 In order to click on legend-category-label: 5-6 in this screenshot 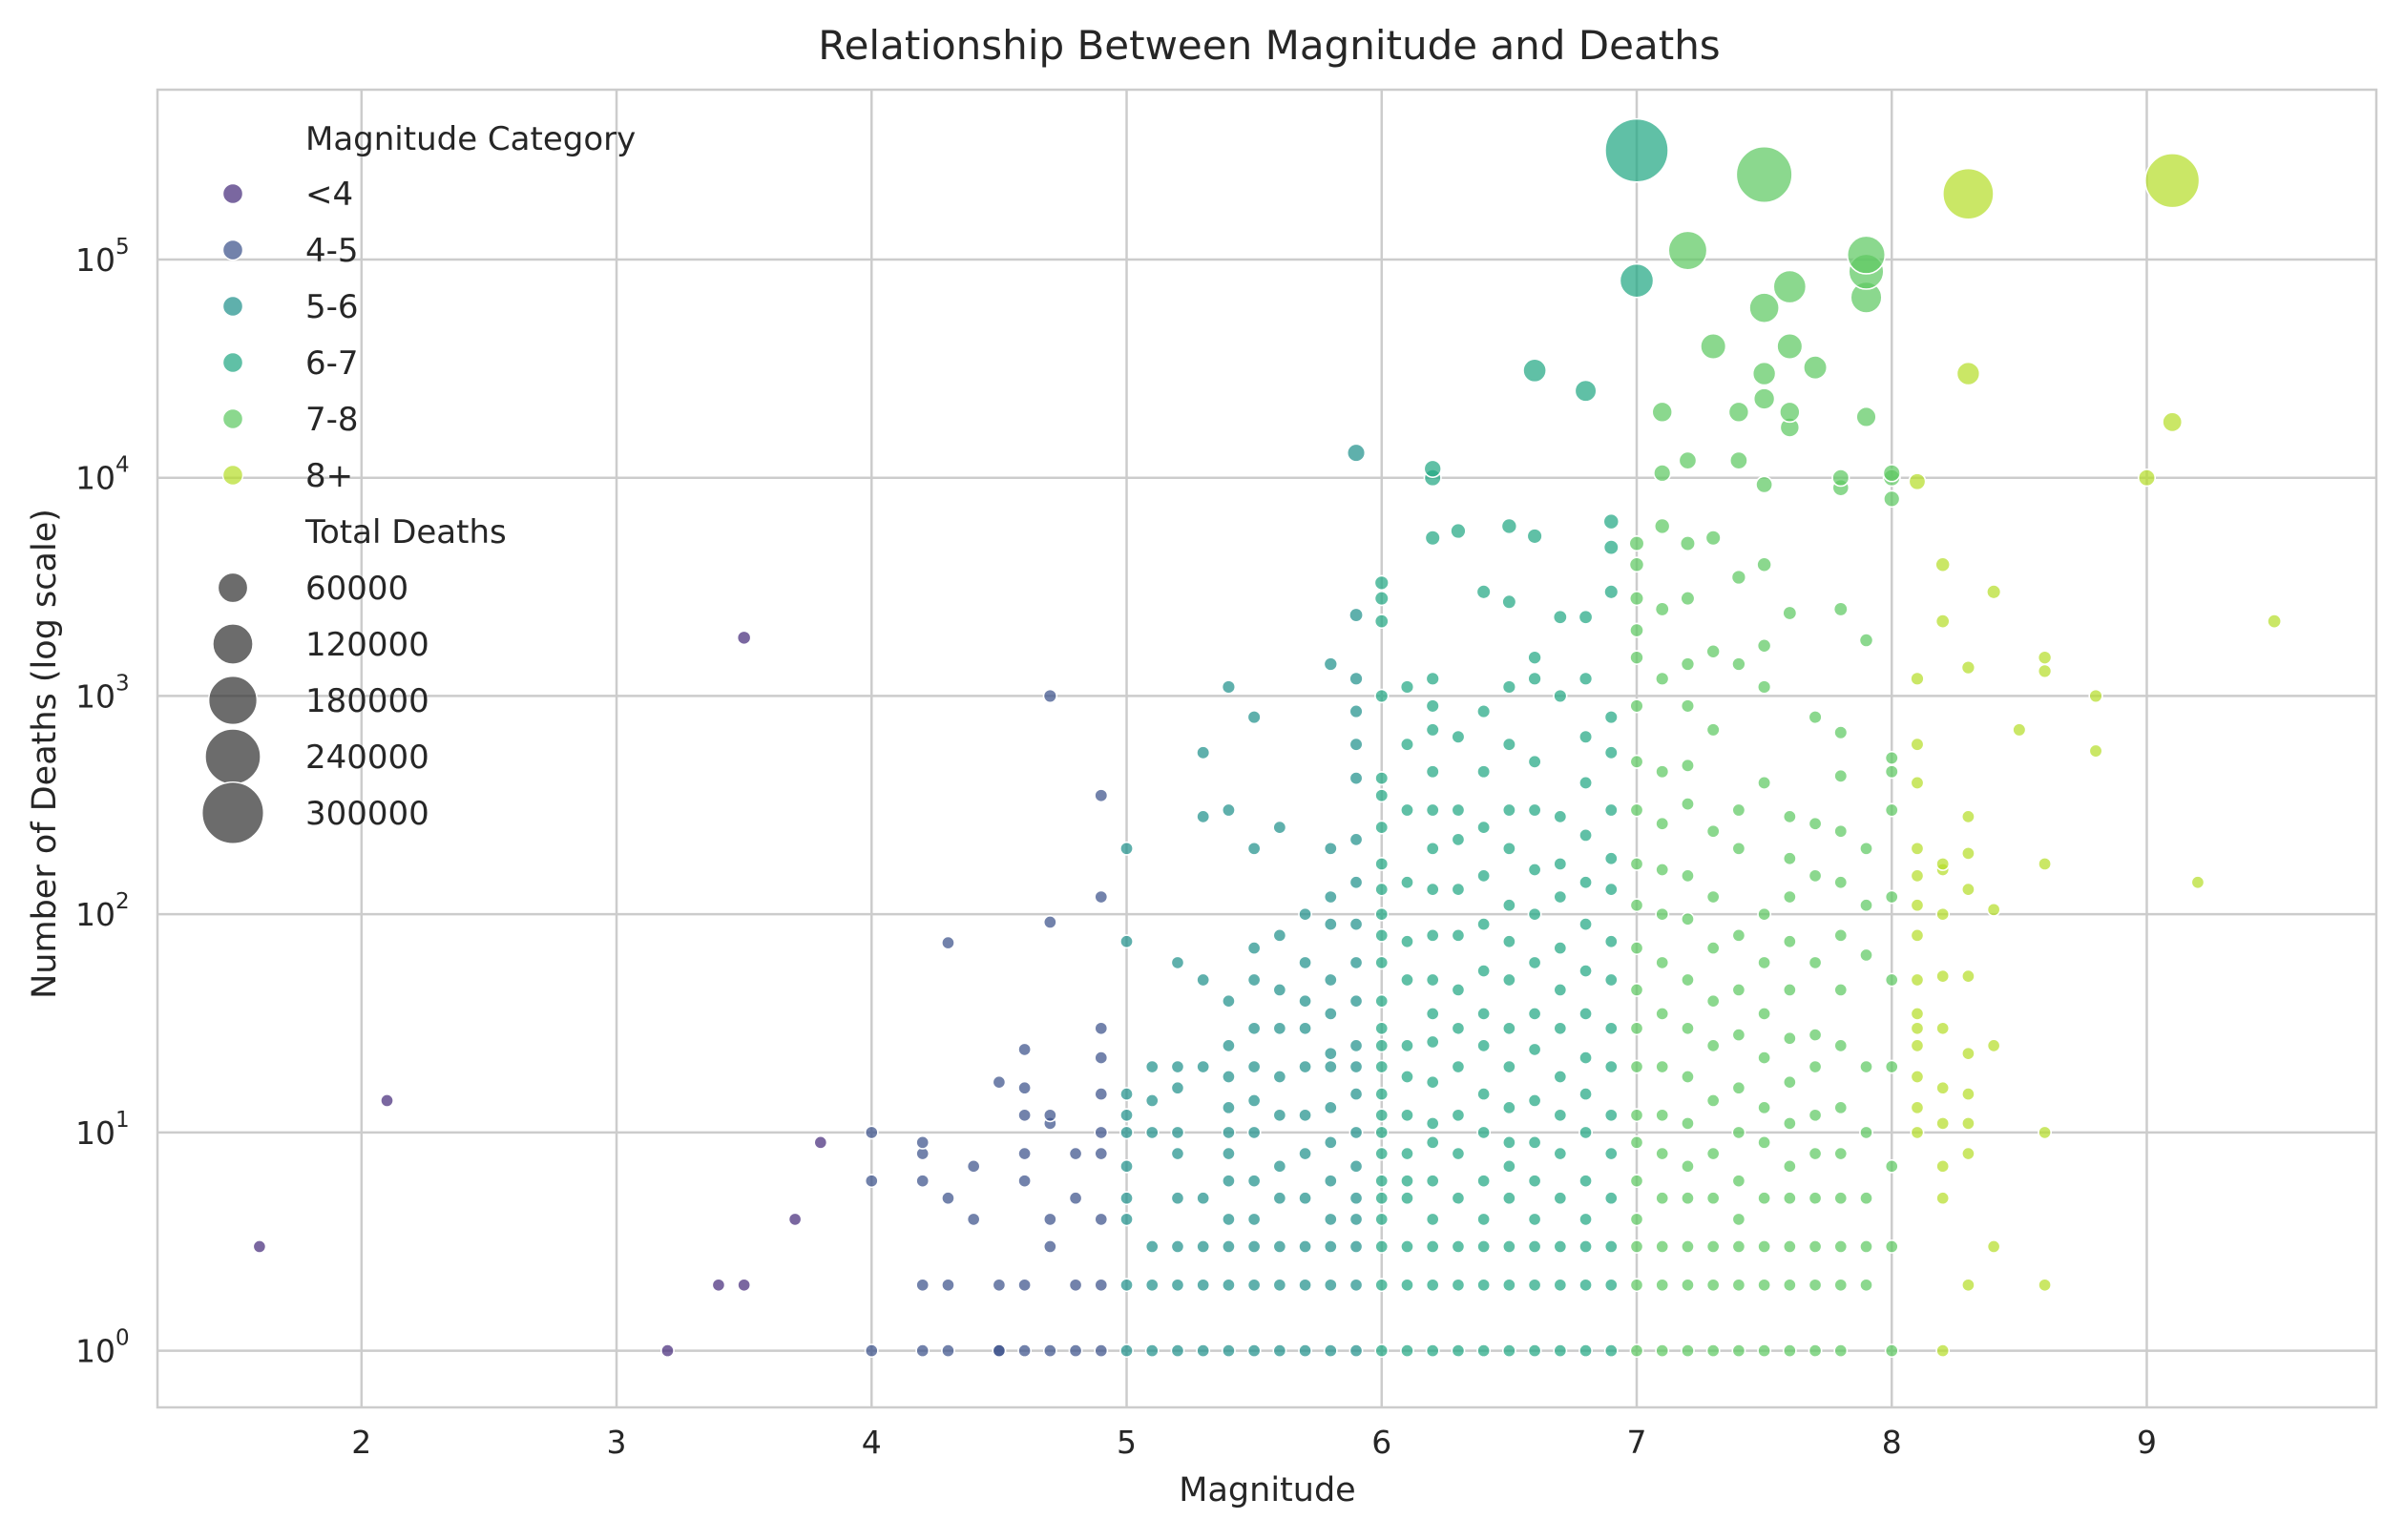, I will do `click(332, 307)`.